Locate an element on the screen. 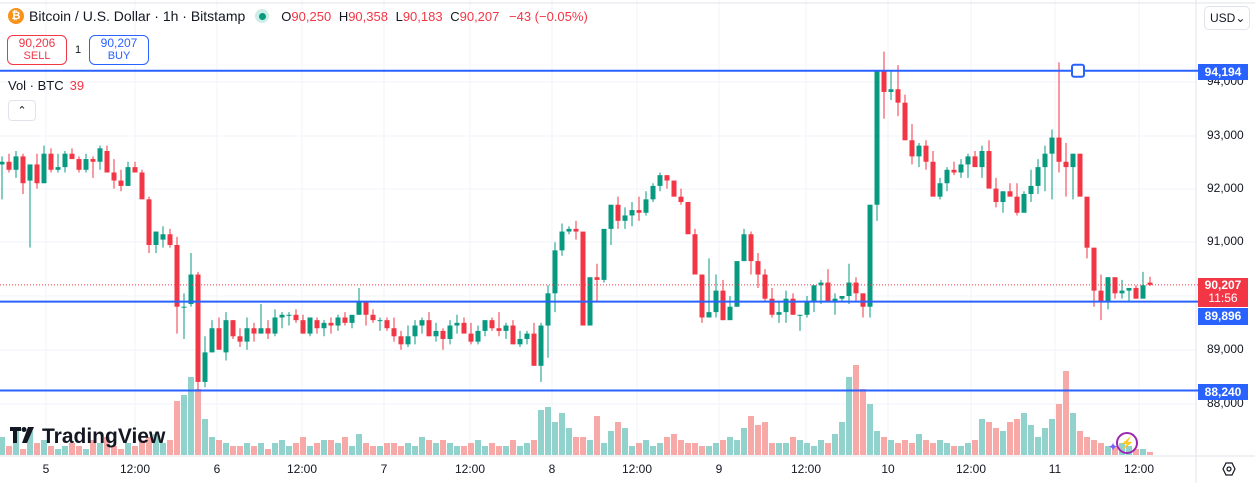 The image size is (1255, 483). chevron-up-icon: ⌃ is located at coordinates (22, 111).